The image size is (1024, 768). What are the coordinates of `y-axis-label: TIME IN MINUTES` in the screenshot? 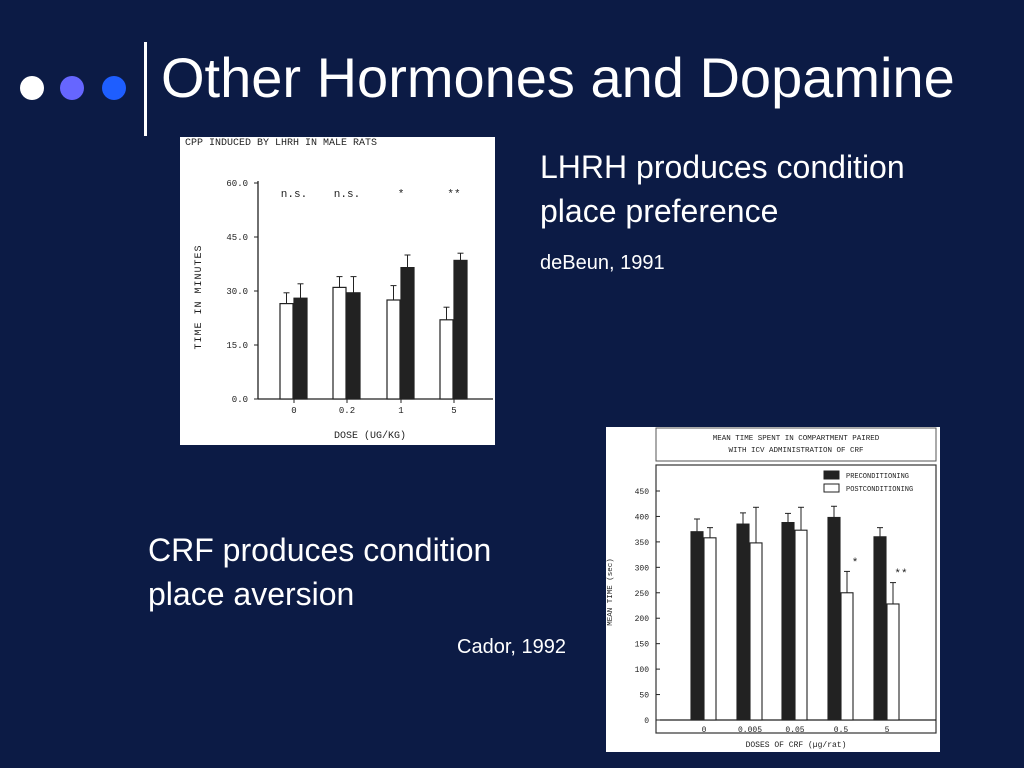 It's located at (199, 296).